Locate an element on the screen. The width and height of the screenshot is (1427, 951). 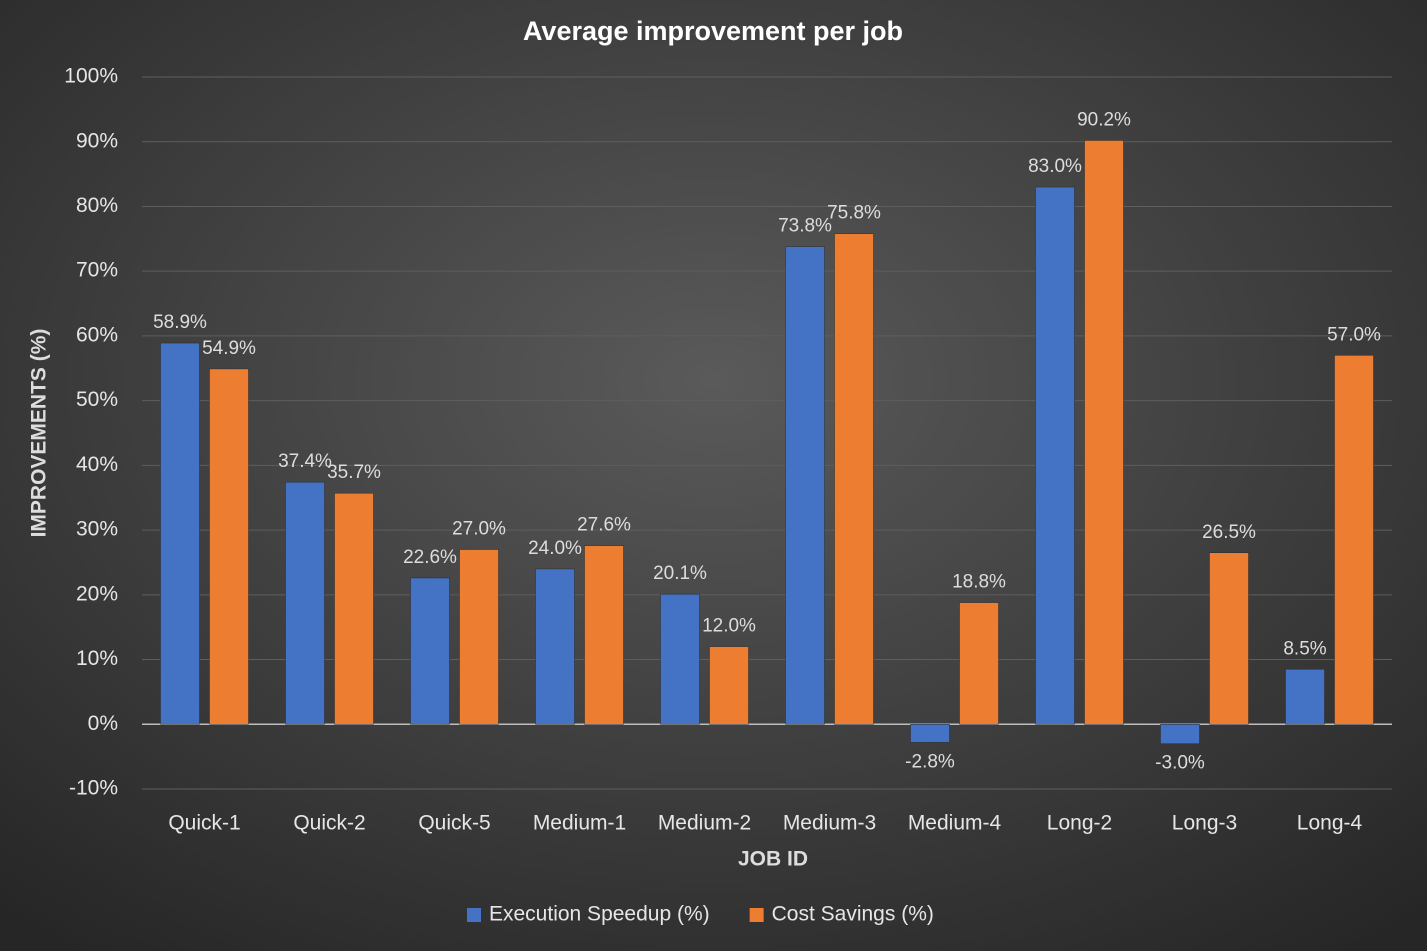
y-tick-label: 90% is located at coordinates (97, 140).